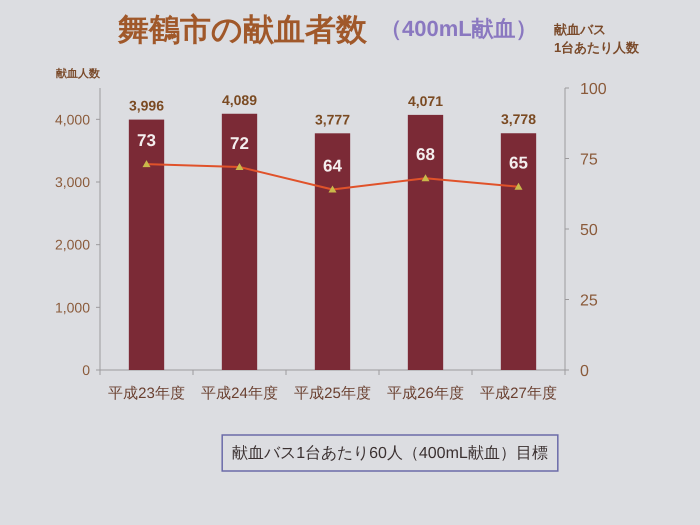  Describe the element at coordinates (240, 100) in the screenshot. I see `data-label: 4,089` at that location.